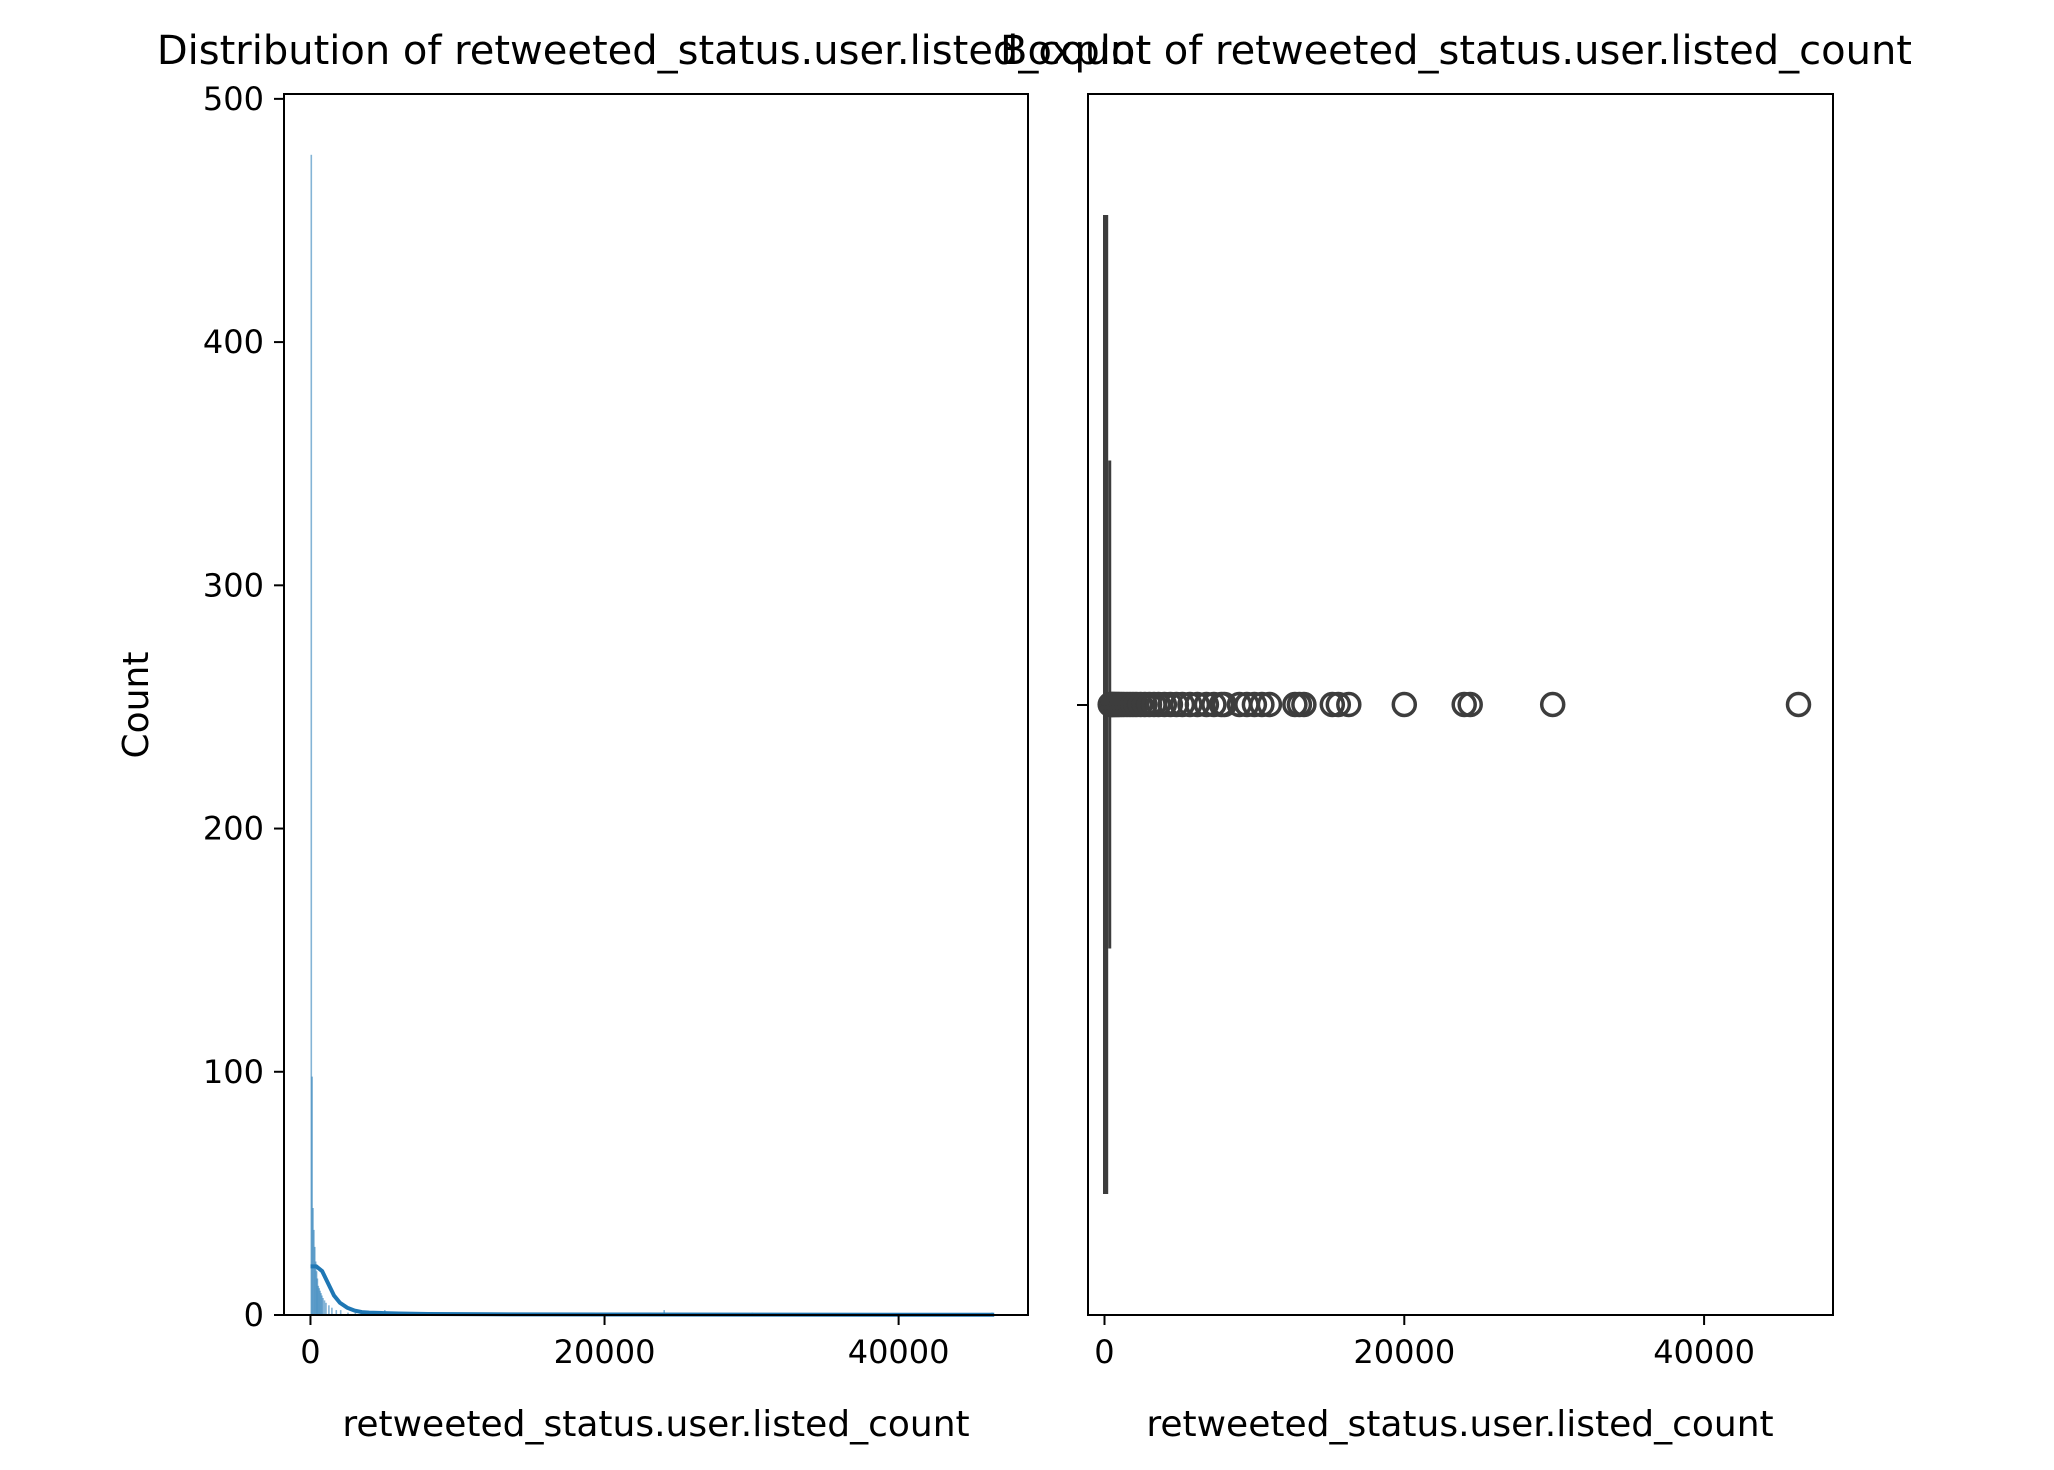 Image resolution: width=2054 pixels, height=1470 pixels. I want to click on boxplot-x-tick-label: 0, so click(1104, 1352).